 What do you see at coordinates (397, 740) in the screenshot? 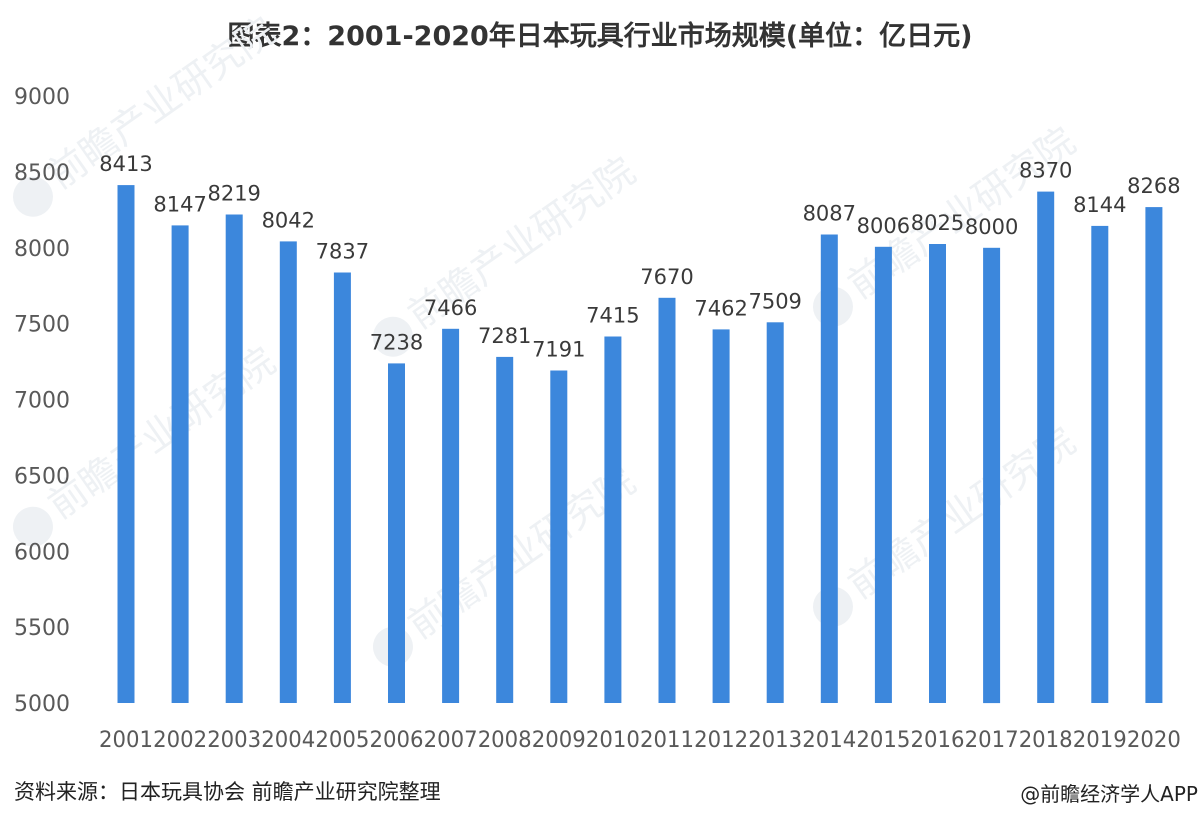
I see `x-tick-label: 2006` at bounding box center [397, 740].